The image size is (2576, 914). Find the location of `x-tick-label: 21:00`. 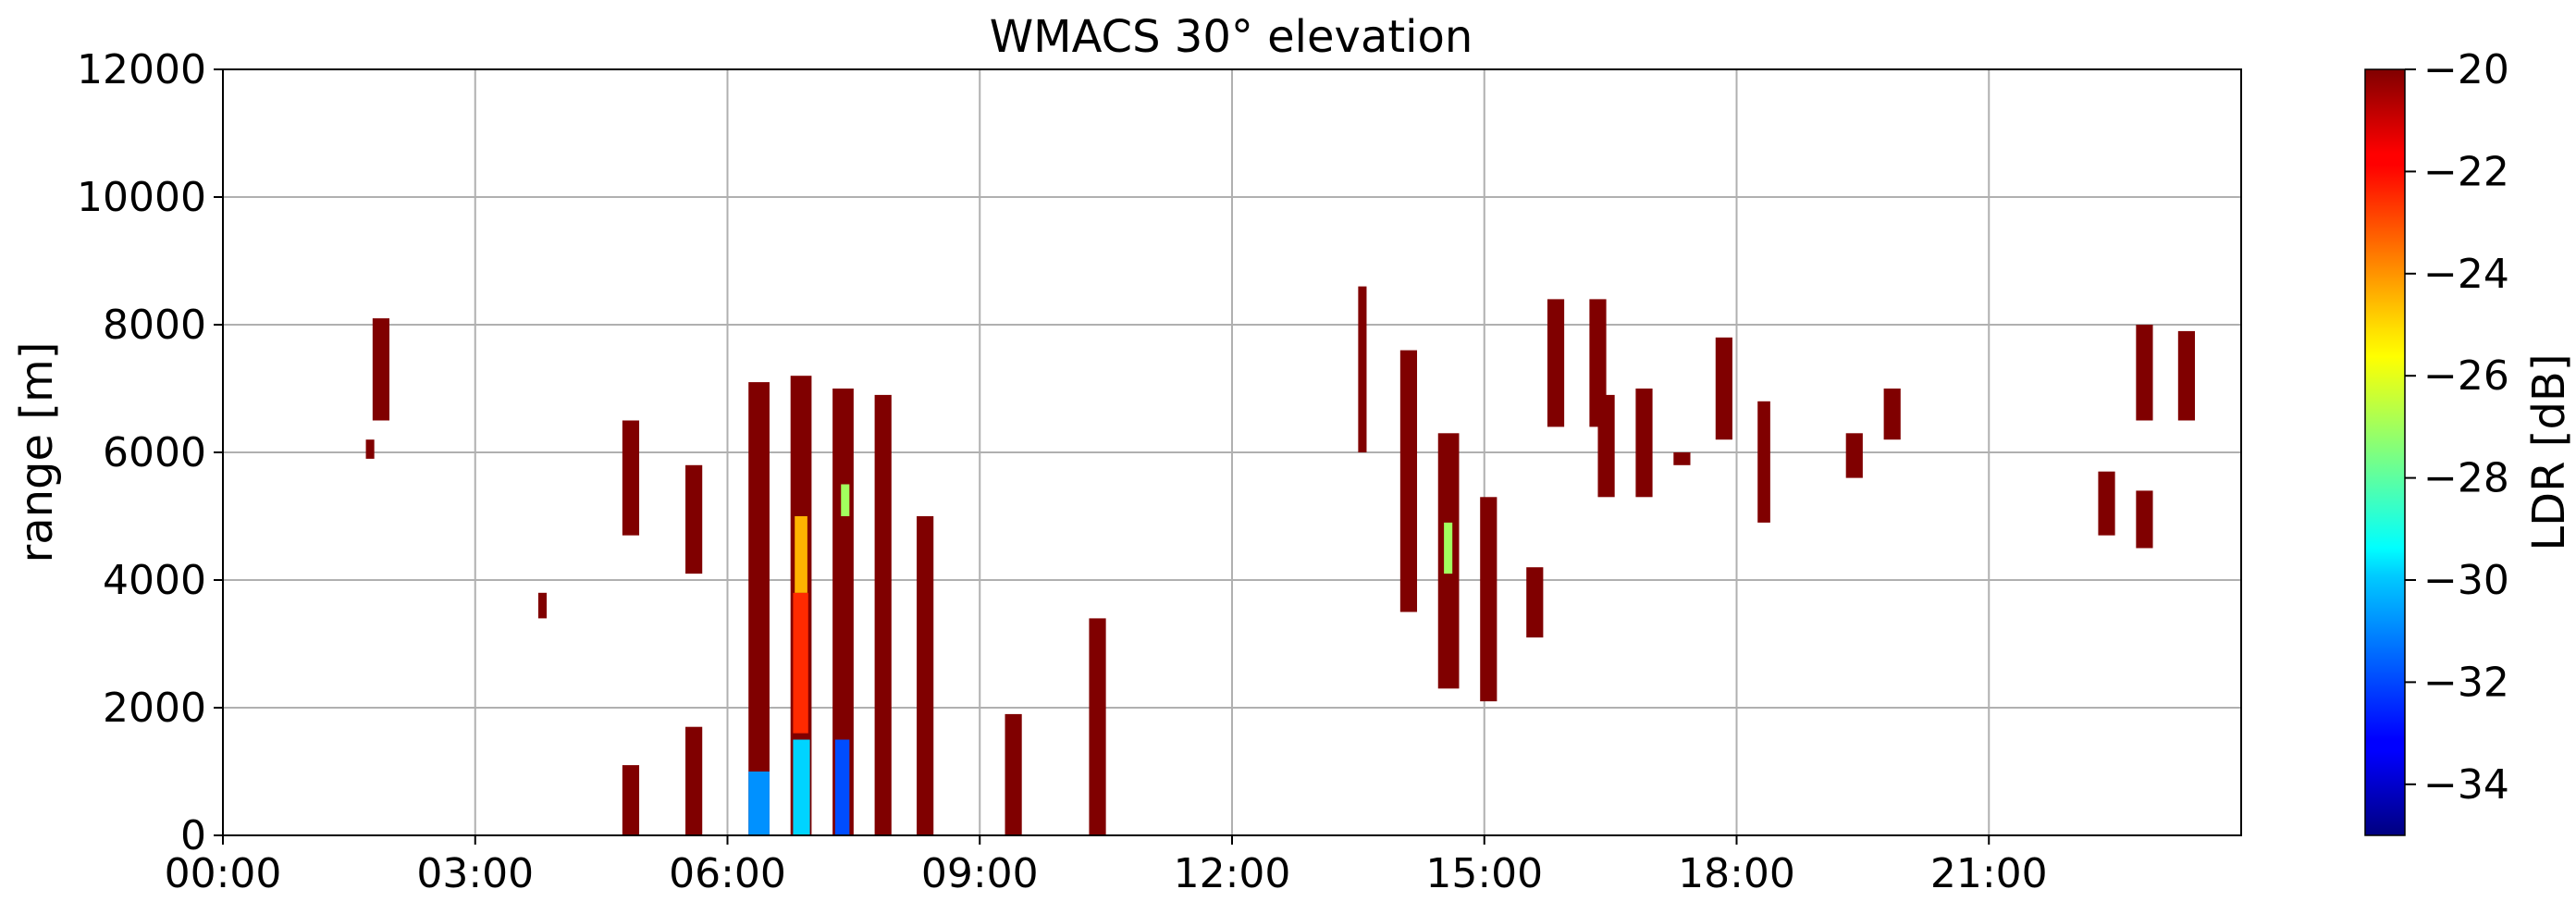

x-tick-label: 21:00 is located at coordinates (1989, 874).